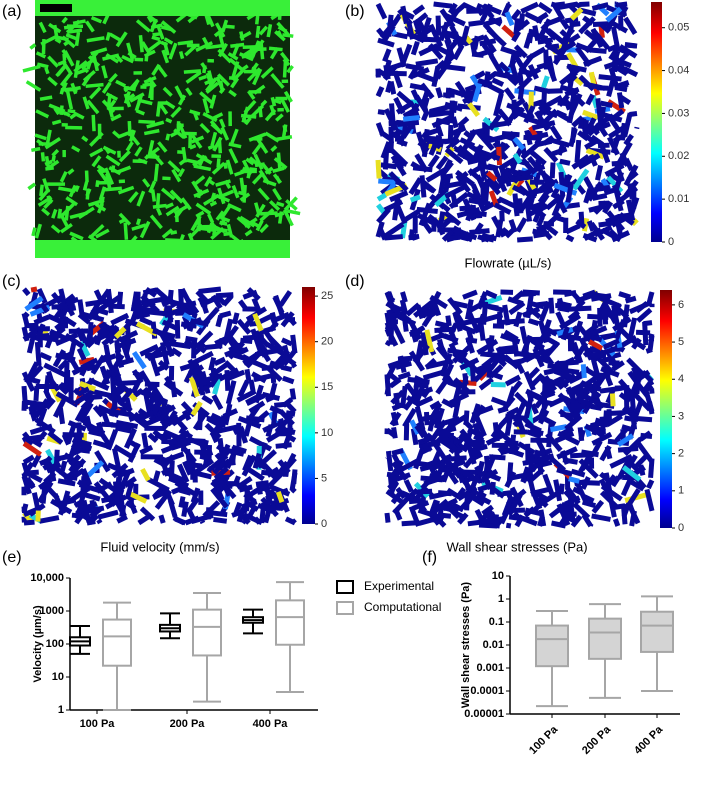 The height and width of the screenshot is (785, 709). I want to click on panel-label: (e), so click(12, 557).